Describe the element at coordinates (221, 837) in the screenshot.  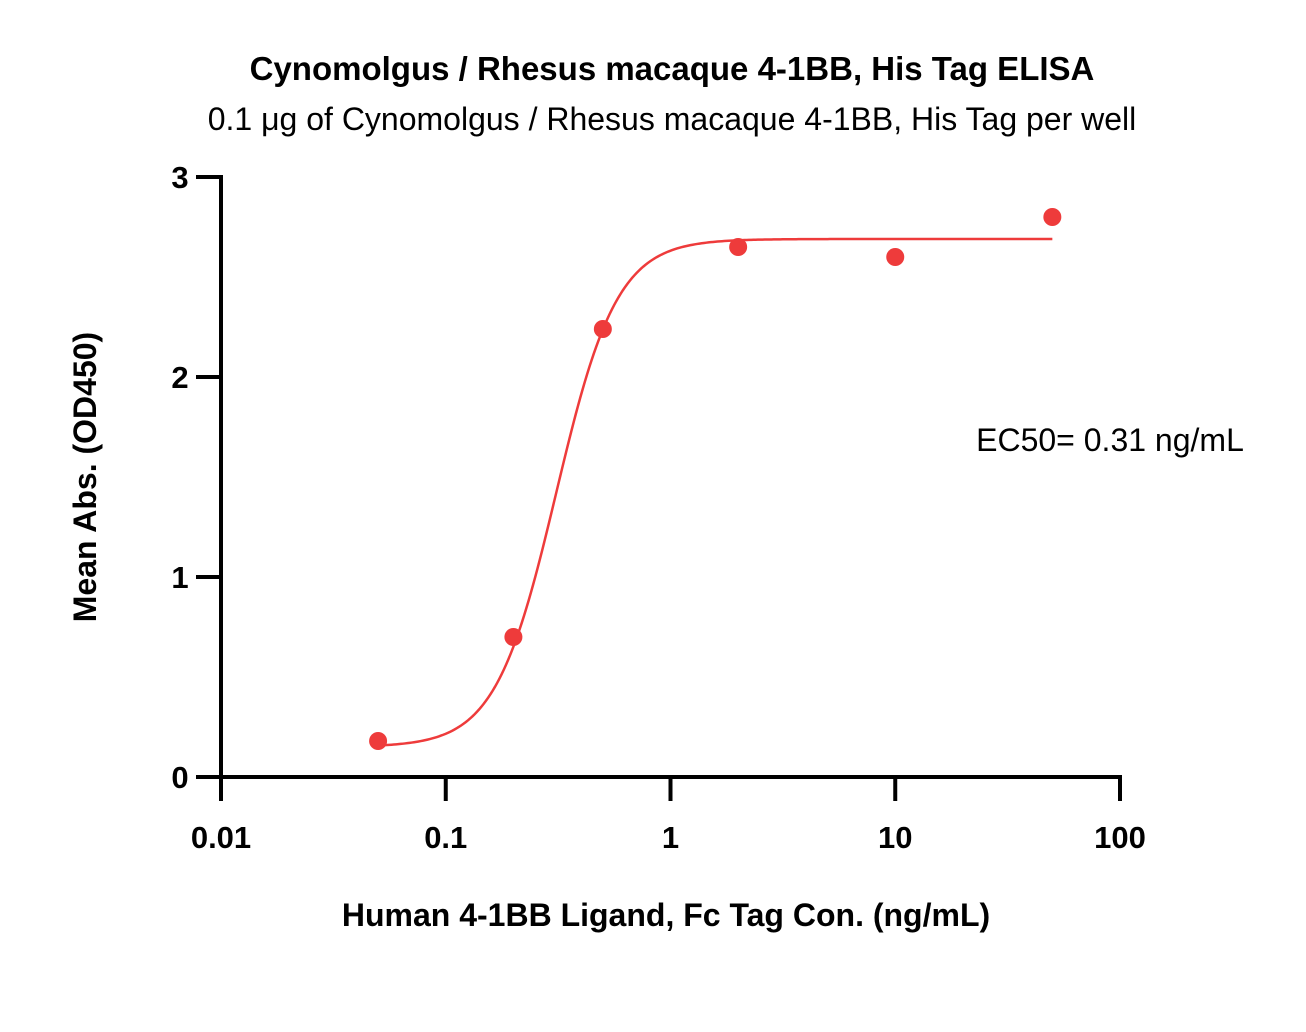
I see `x-tick-label: 0.01` at that location.